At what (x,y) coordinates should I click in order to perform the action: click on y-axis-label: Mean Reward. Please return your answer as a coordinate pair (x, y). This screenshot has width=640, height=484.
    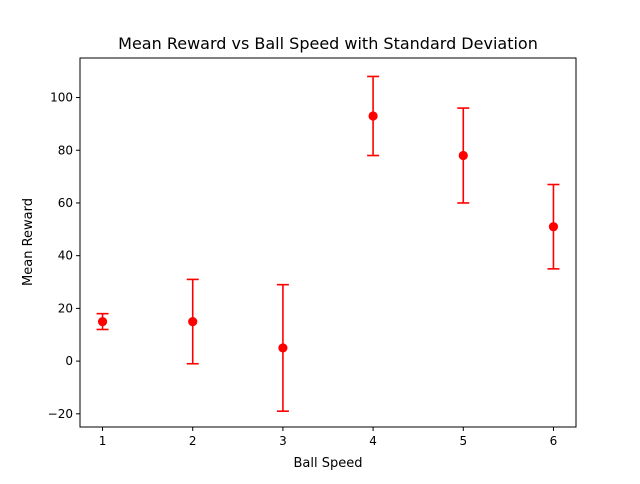
    Looking at the image, I should click on (28, 242).